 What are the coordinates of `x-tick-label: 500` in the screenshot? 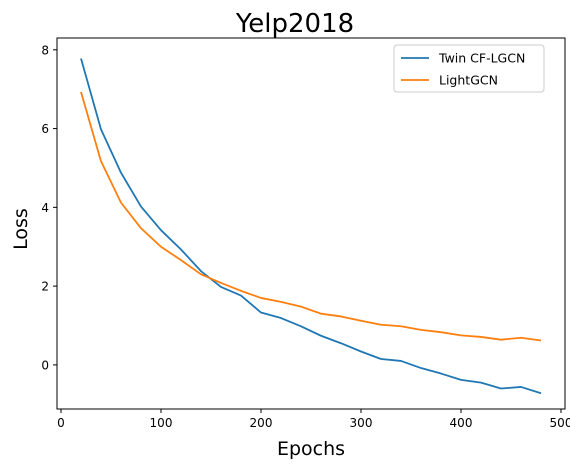 It's located at (560, 423).